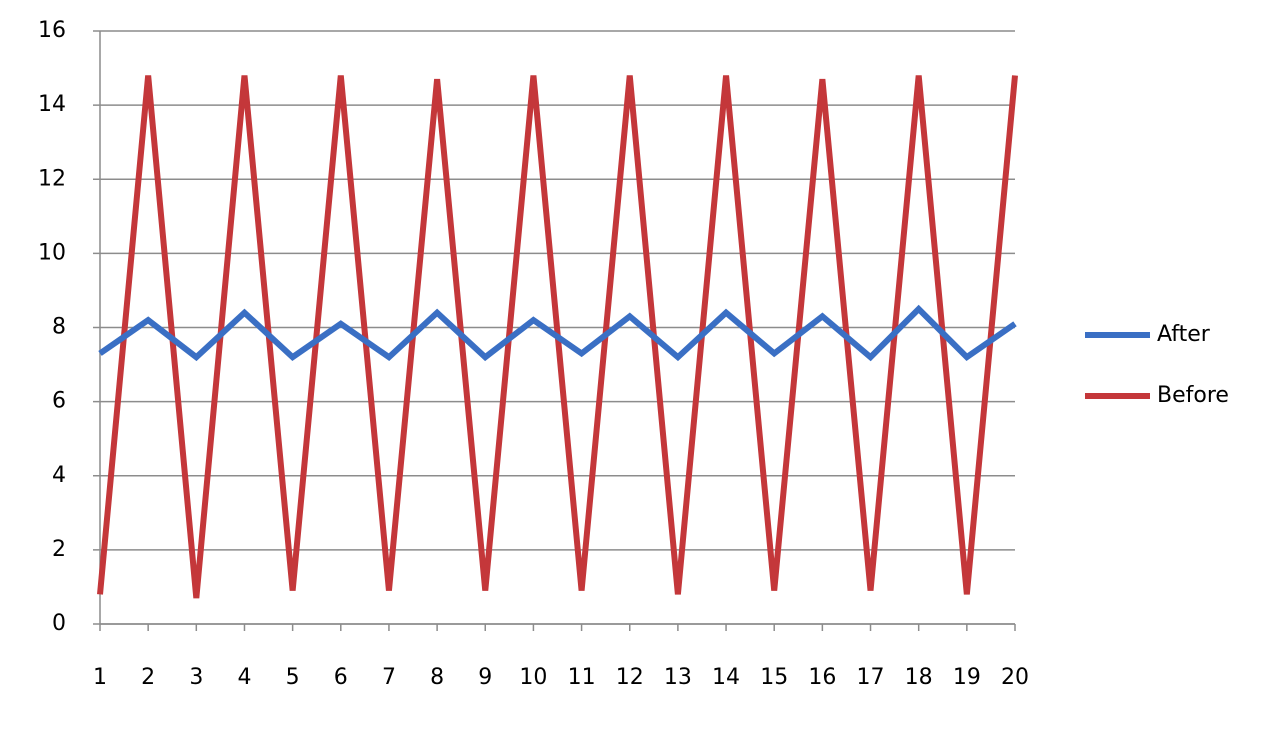 The width and height of the screenshot is (1280, 731). I want to click on x-tick-label: 20, so click(1015, 677).